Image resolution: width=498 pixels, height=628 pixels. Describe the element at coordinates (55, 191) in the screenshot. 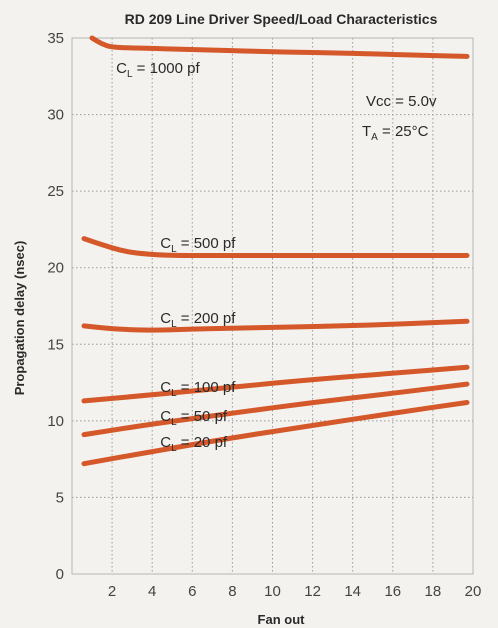

I see `y-tick-label: 25` at that location.